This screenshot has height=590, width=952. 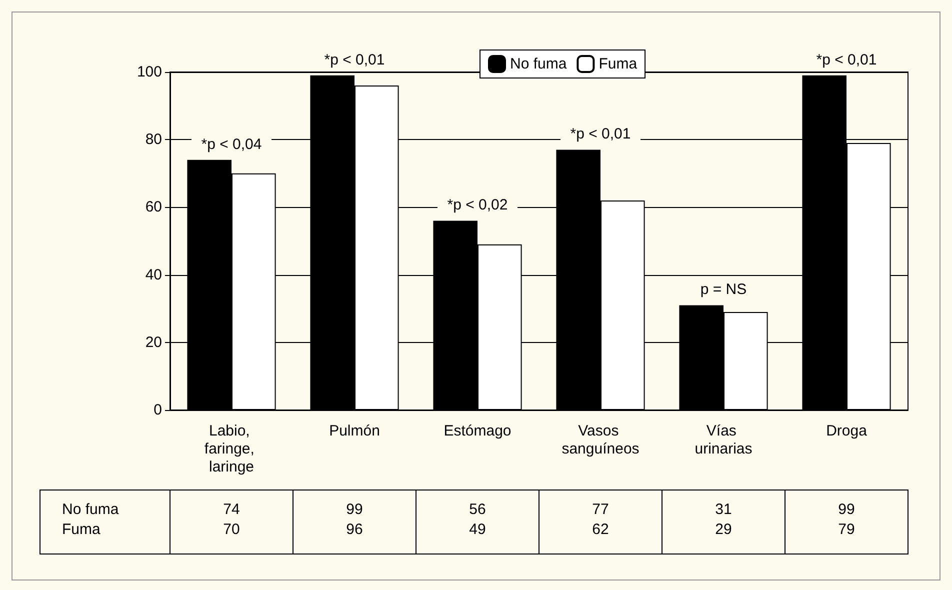 I want to click on data-label: 77, so click(x=600, y=509).